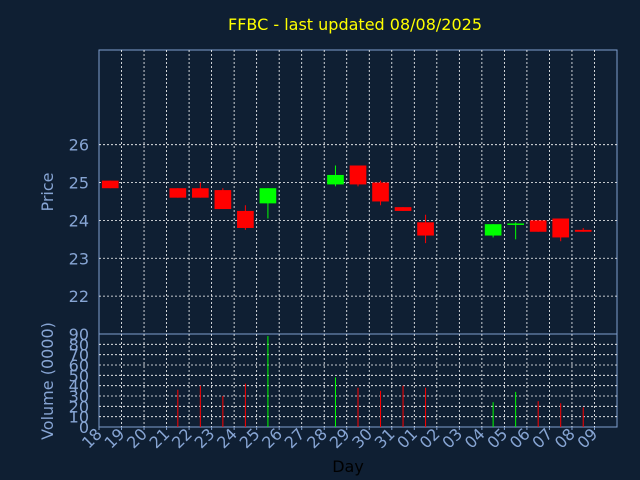 The image size is (640, 480). What do you see at coordinates (79, 258) in the screenshot?
I see `price-tick-label: 23` at bounding box center [79, 258].